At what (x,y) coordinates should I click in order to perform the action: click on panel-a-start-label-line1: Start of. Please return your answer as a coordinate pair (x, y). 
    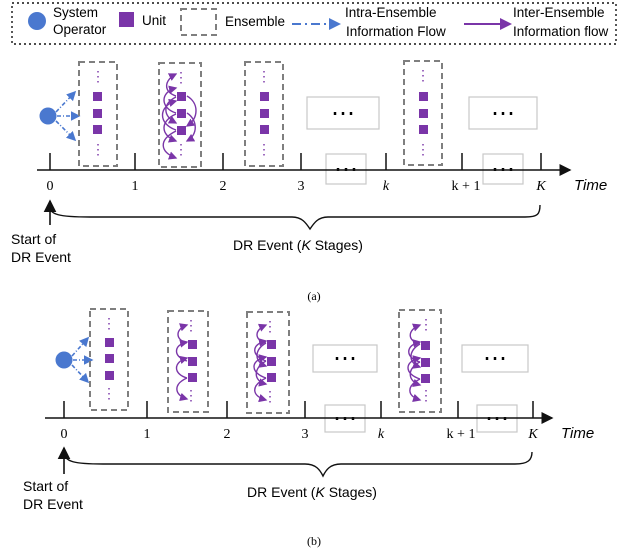
    Looking at the image, I should click on (33, 239).